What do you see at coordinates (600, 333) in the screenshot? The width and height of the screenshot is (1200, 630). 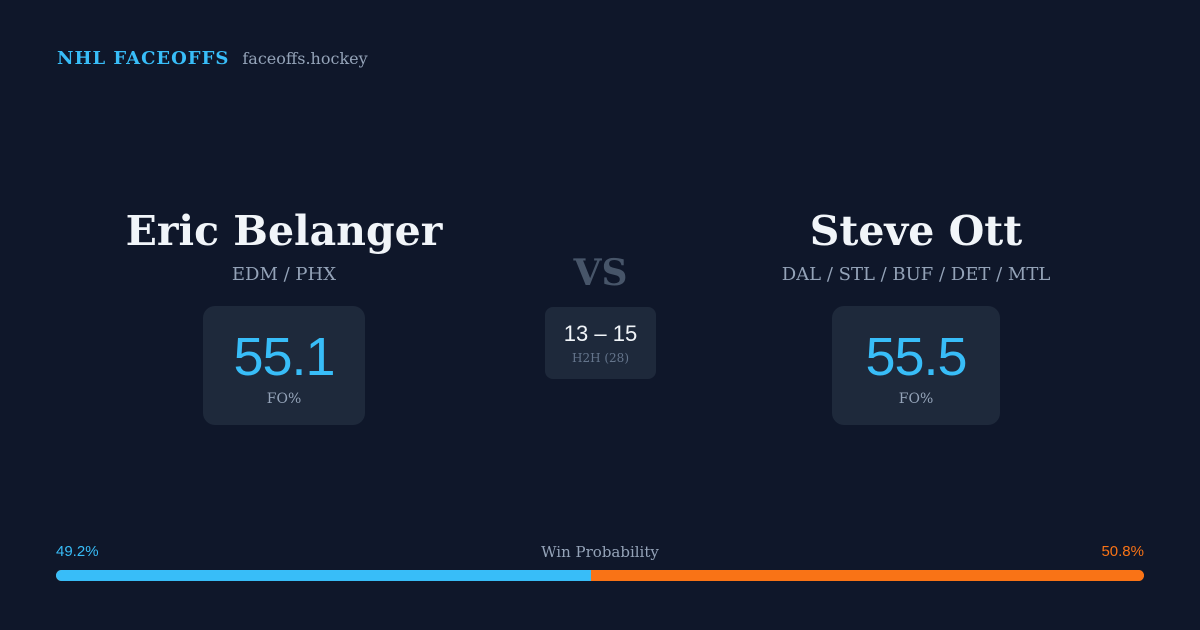 I see `h2h-score: 13 – 15` at bounding box center [600, 333].